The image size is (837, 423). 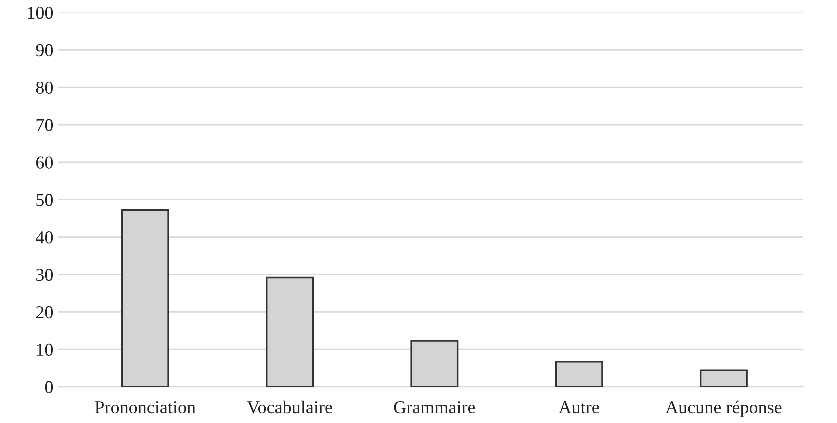 I want to click on y-tick-label: 0, so click(x=49, y=387).